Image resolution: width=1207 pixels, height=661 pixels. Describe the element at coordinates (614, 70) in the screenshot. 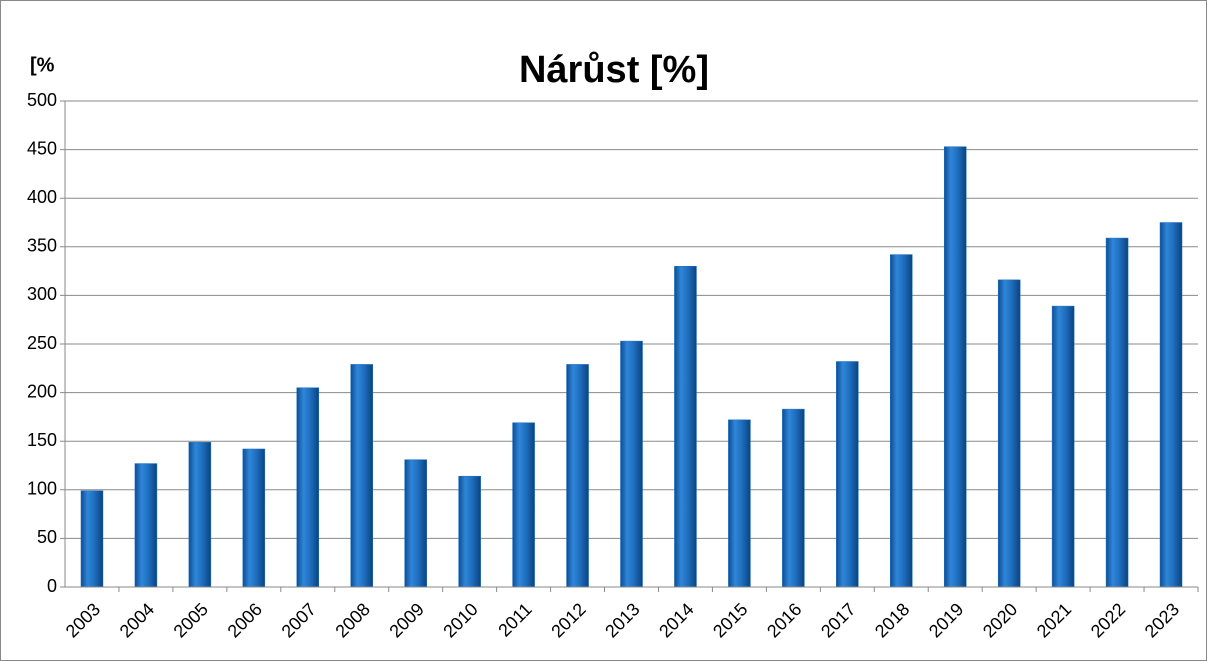

I see `chart-title: Nárůst [%]` at that location.